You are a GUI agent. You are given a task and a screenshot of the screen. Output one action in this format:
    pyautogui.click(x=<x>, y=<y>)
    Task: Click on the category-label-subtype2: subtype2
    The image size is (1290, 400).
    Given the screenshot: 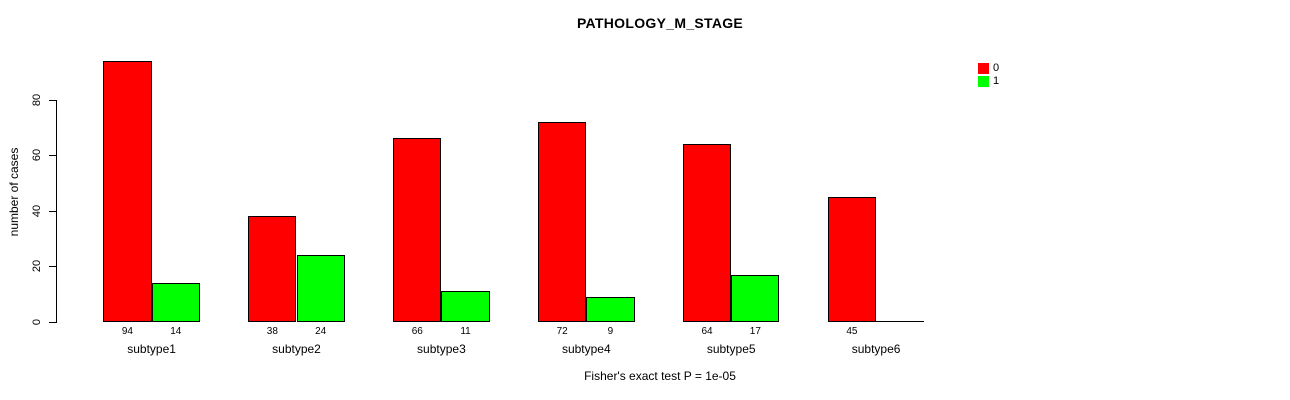 What is the action you would take?
    pyautogui.click(x=296, y=349)
    